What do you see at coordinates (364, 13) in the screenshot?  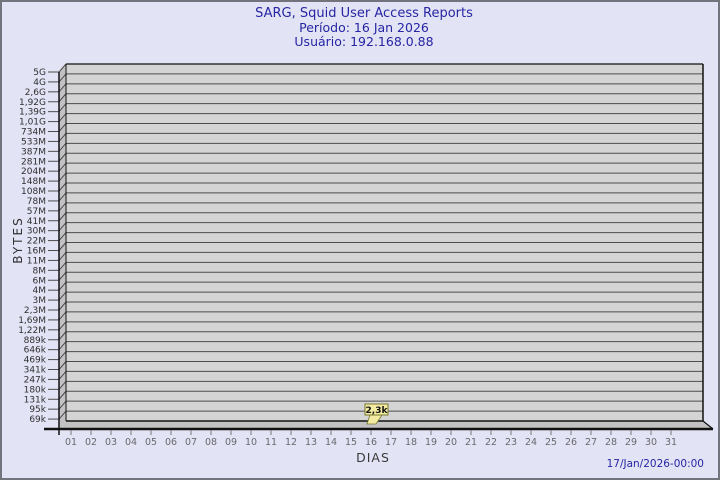 I see `chart-title: SARG, Squid User Access Reports` at bounding box center [364, 13].